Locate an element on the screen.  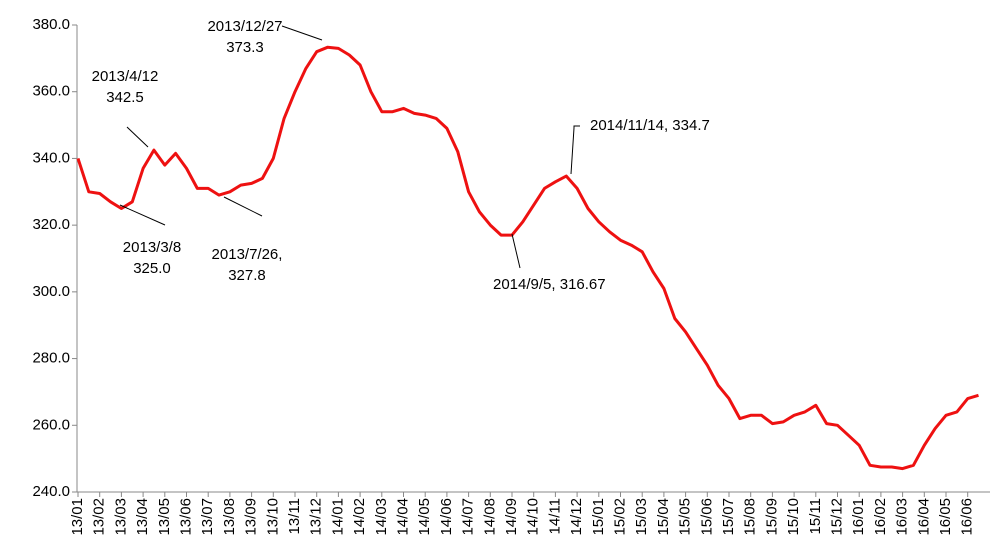
x-tick-label: 15/12 is located at coordinates (836, 517).